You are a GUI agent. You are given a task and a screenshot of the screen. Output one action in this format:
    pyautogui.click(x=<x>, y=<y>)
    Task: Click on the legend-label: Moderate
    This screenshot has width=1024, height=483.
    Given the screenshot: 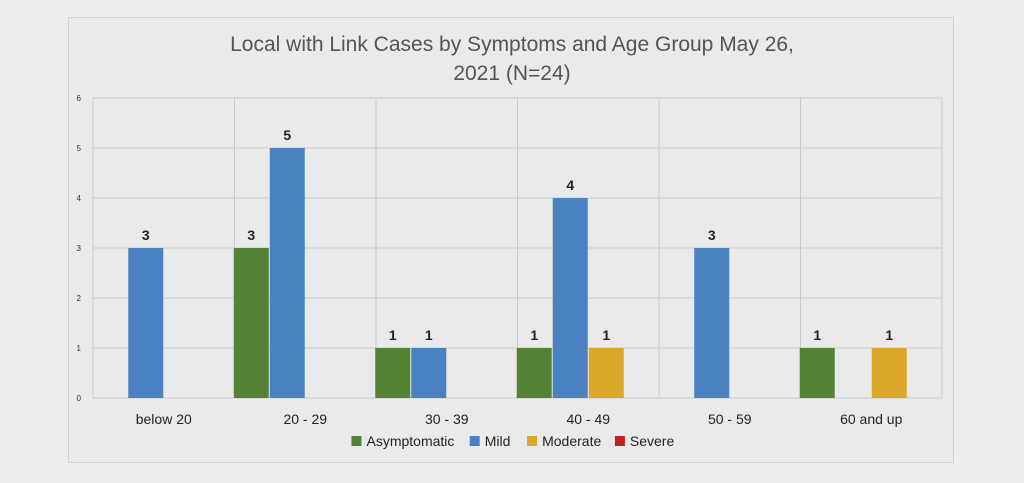 What is the action you would take?
    pyautogui.click(x=571, y=441)
    